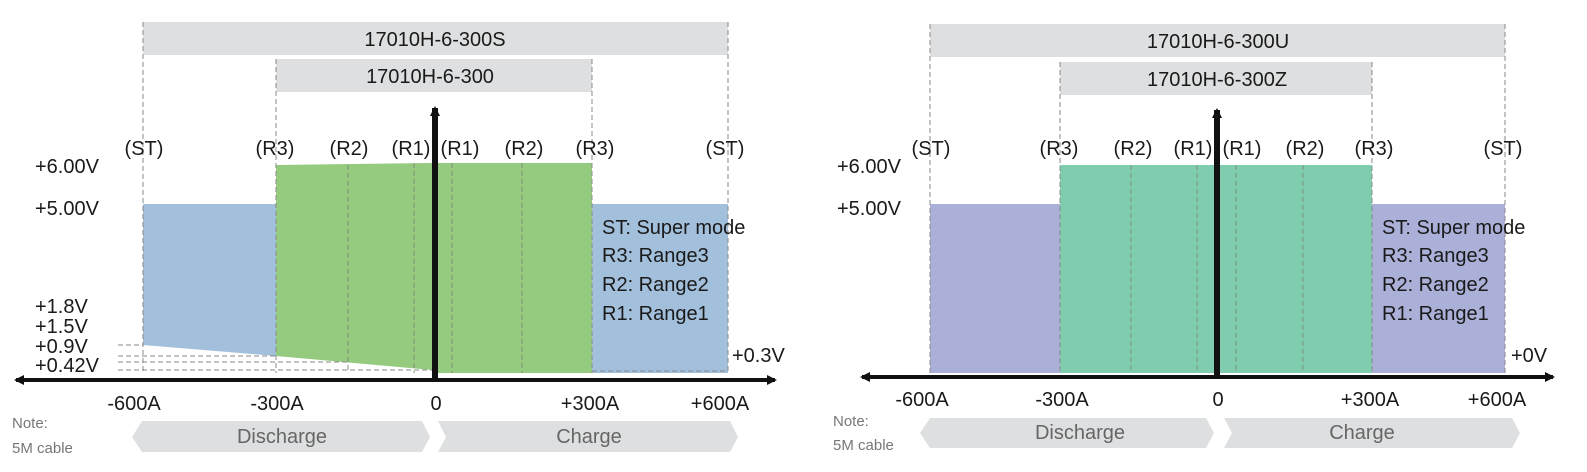 The width and height of the screenshot is (1587, 472). I want to click on voltage-label-right: +0V, so click(1529, 356).